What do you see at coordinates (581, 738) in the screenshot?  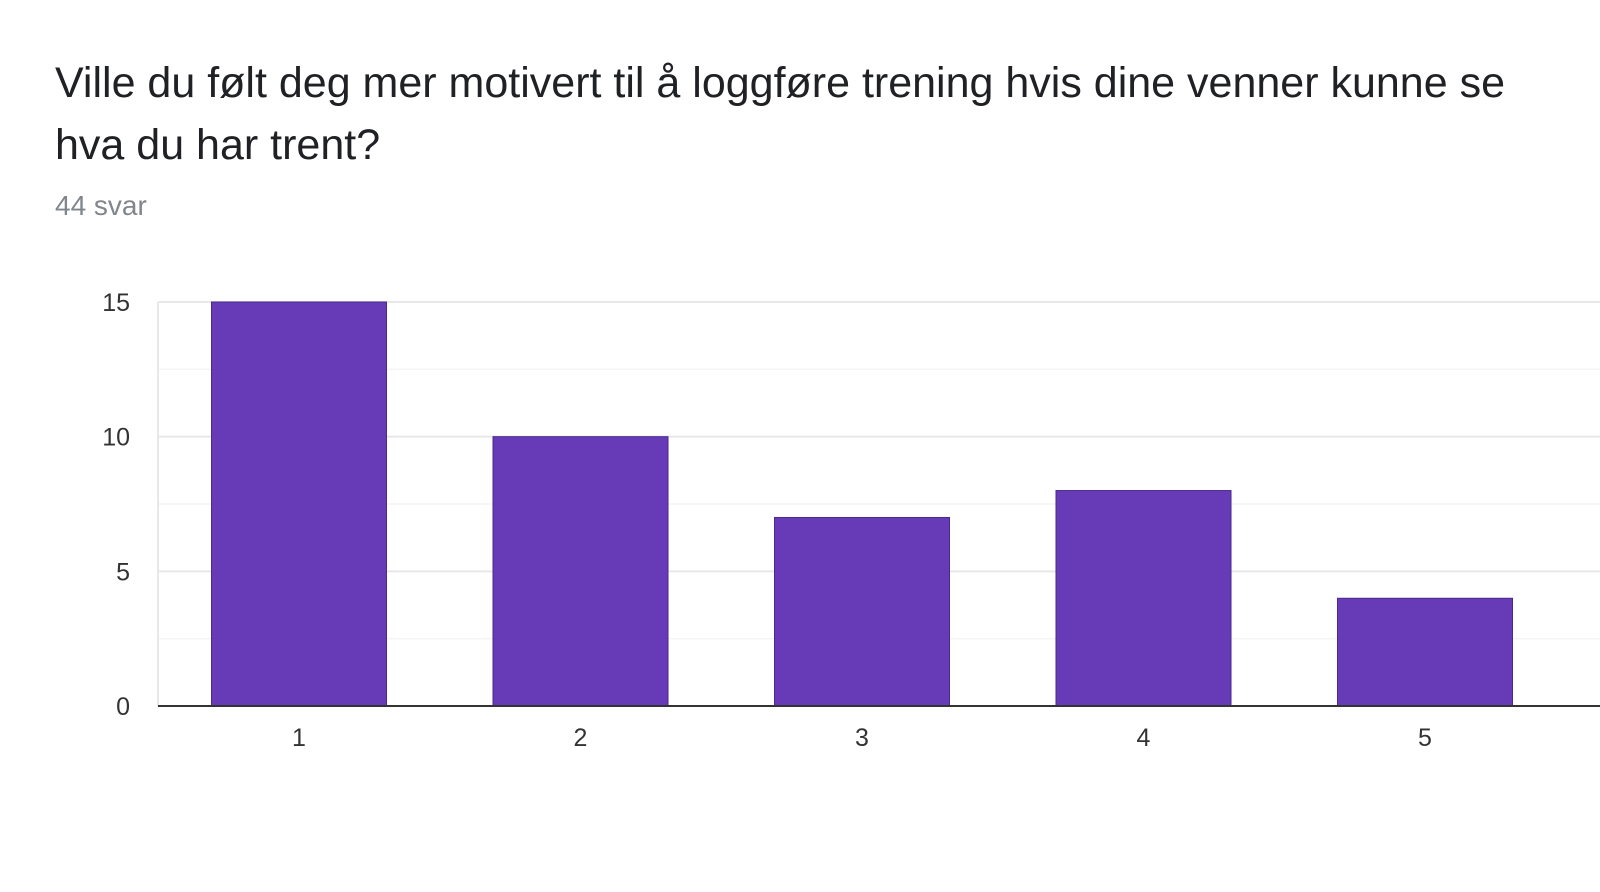 I see `x-tick-label: 2` at bounding box center [581, 738].